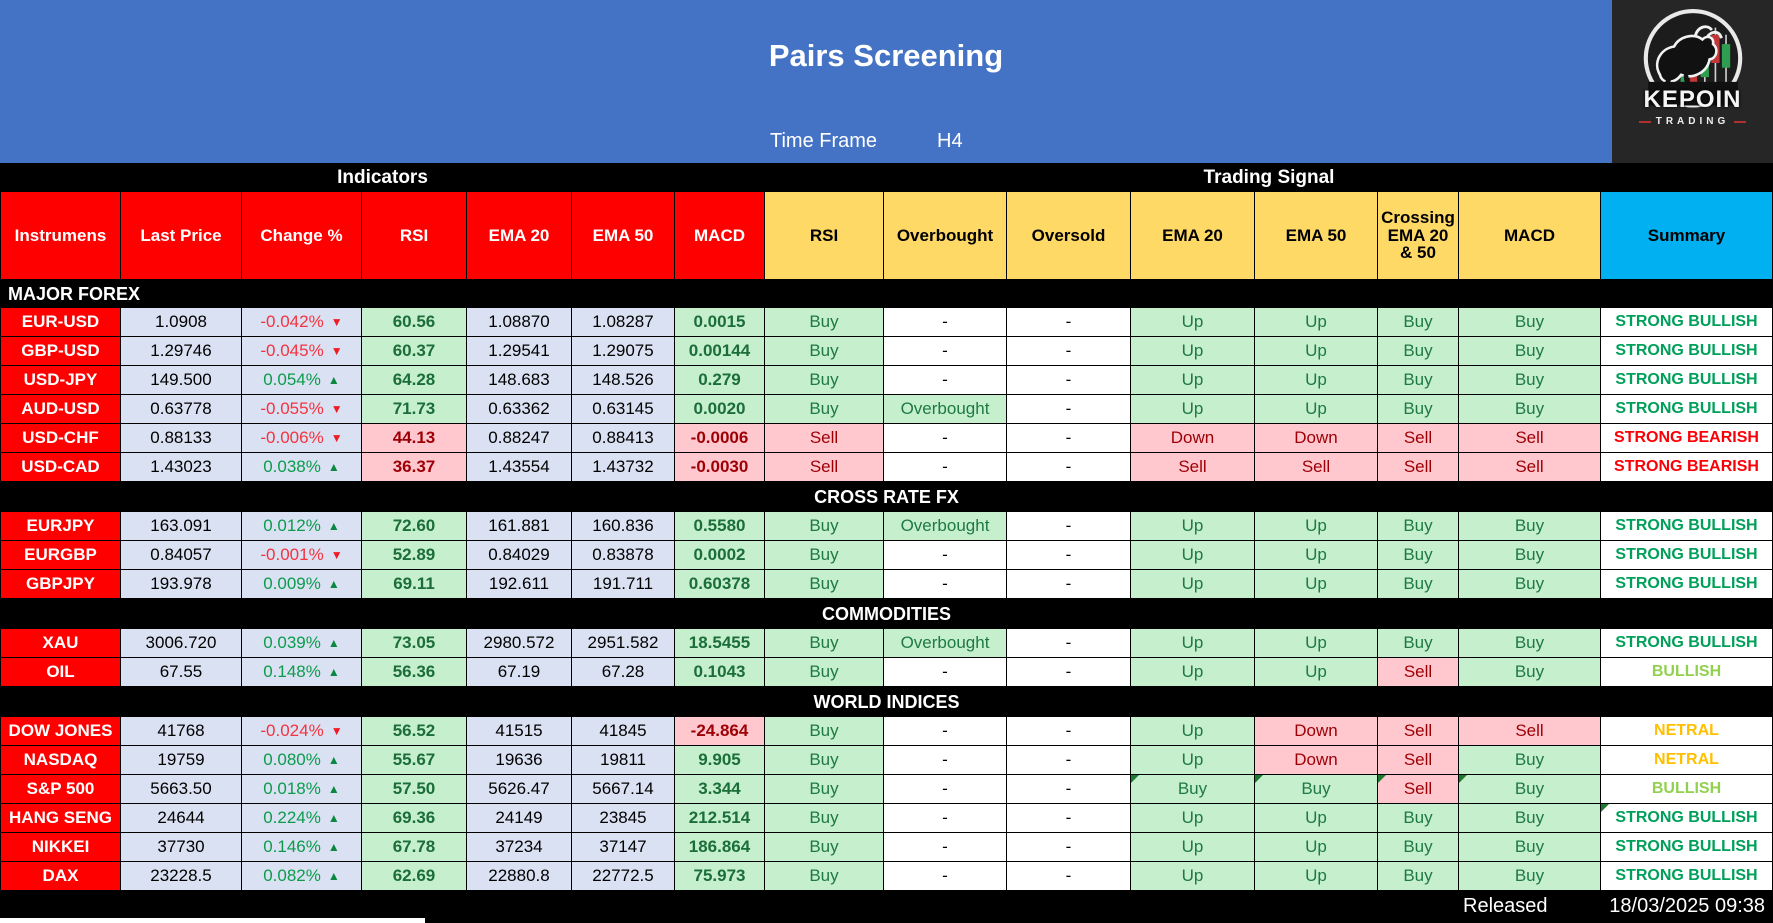  I want to click on macd-value-cell: 0.5580, so click(720, 526).